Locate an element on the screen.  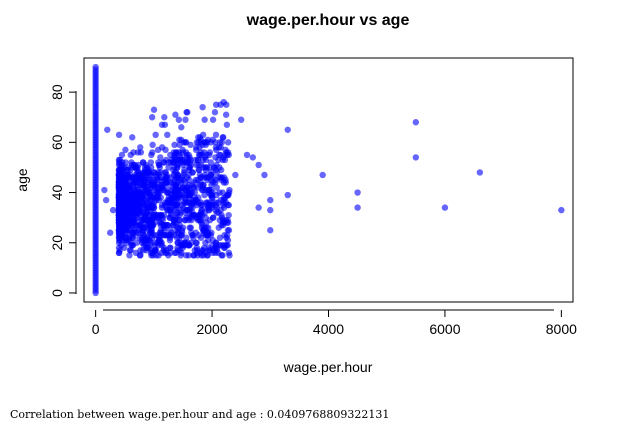
y-tick-label: 40 is located at coordinates (57, 193).